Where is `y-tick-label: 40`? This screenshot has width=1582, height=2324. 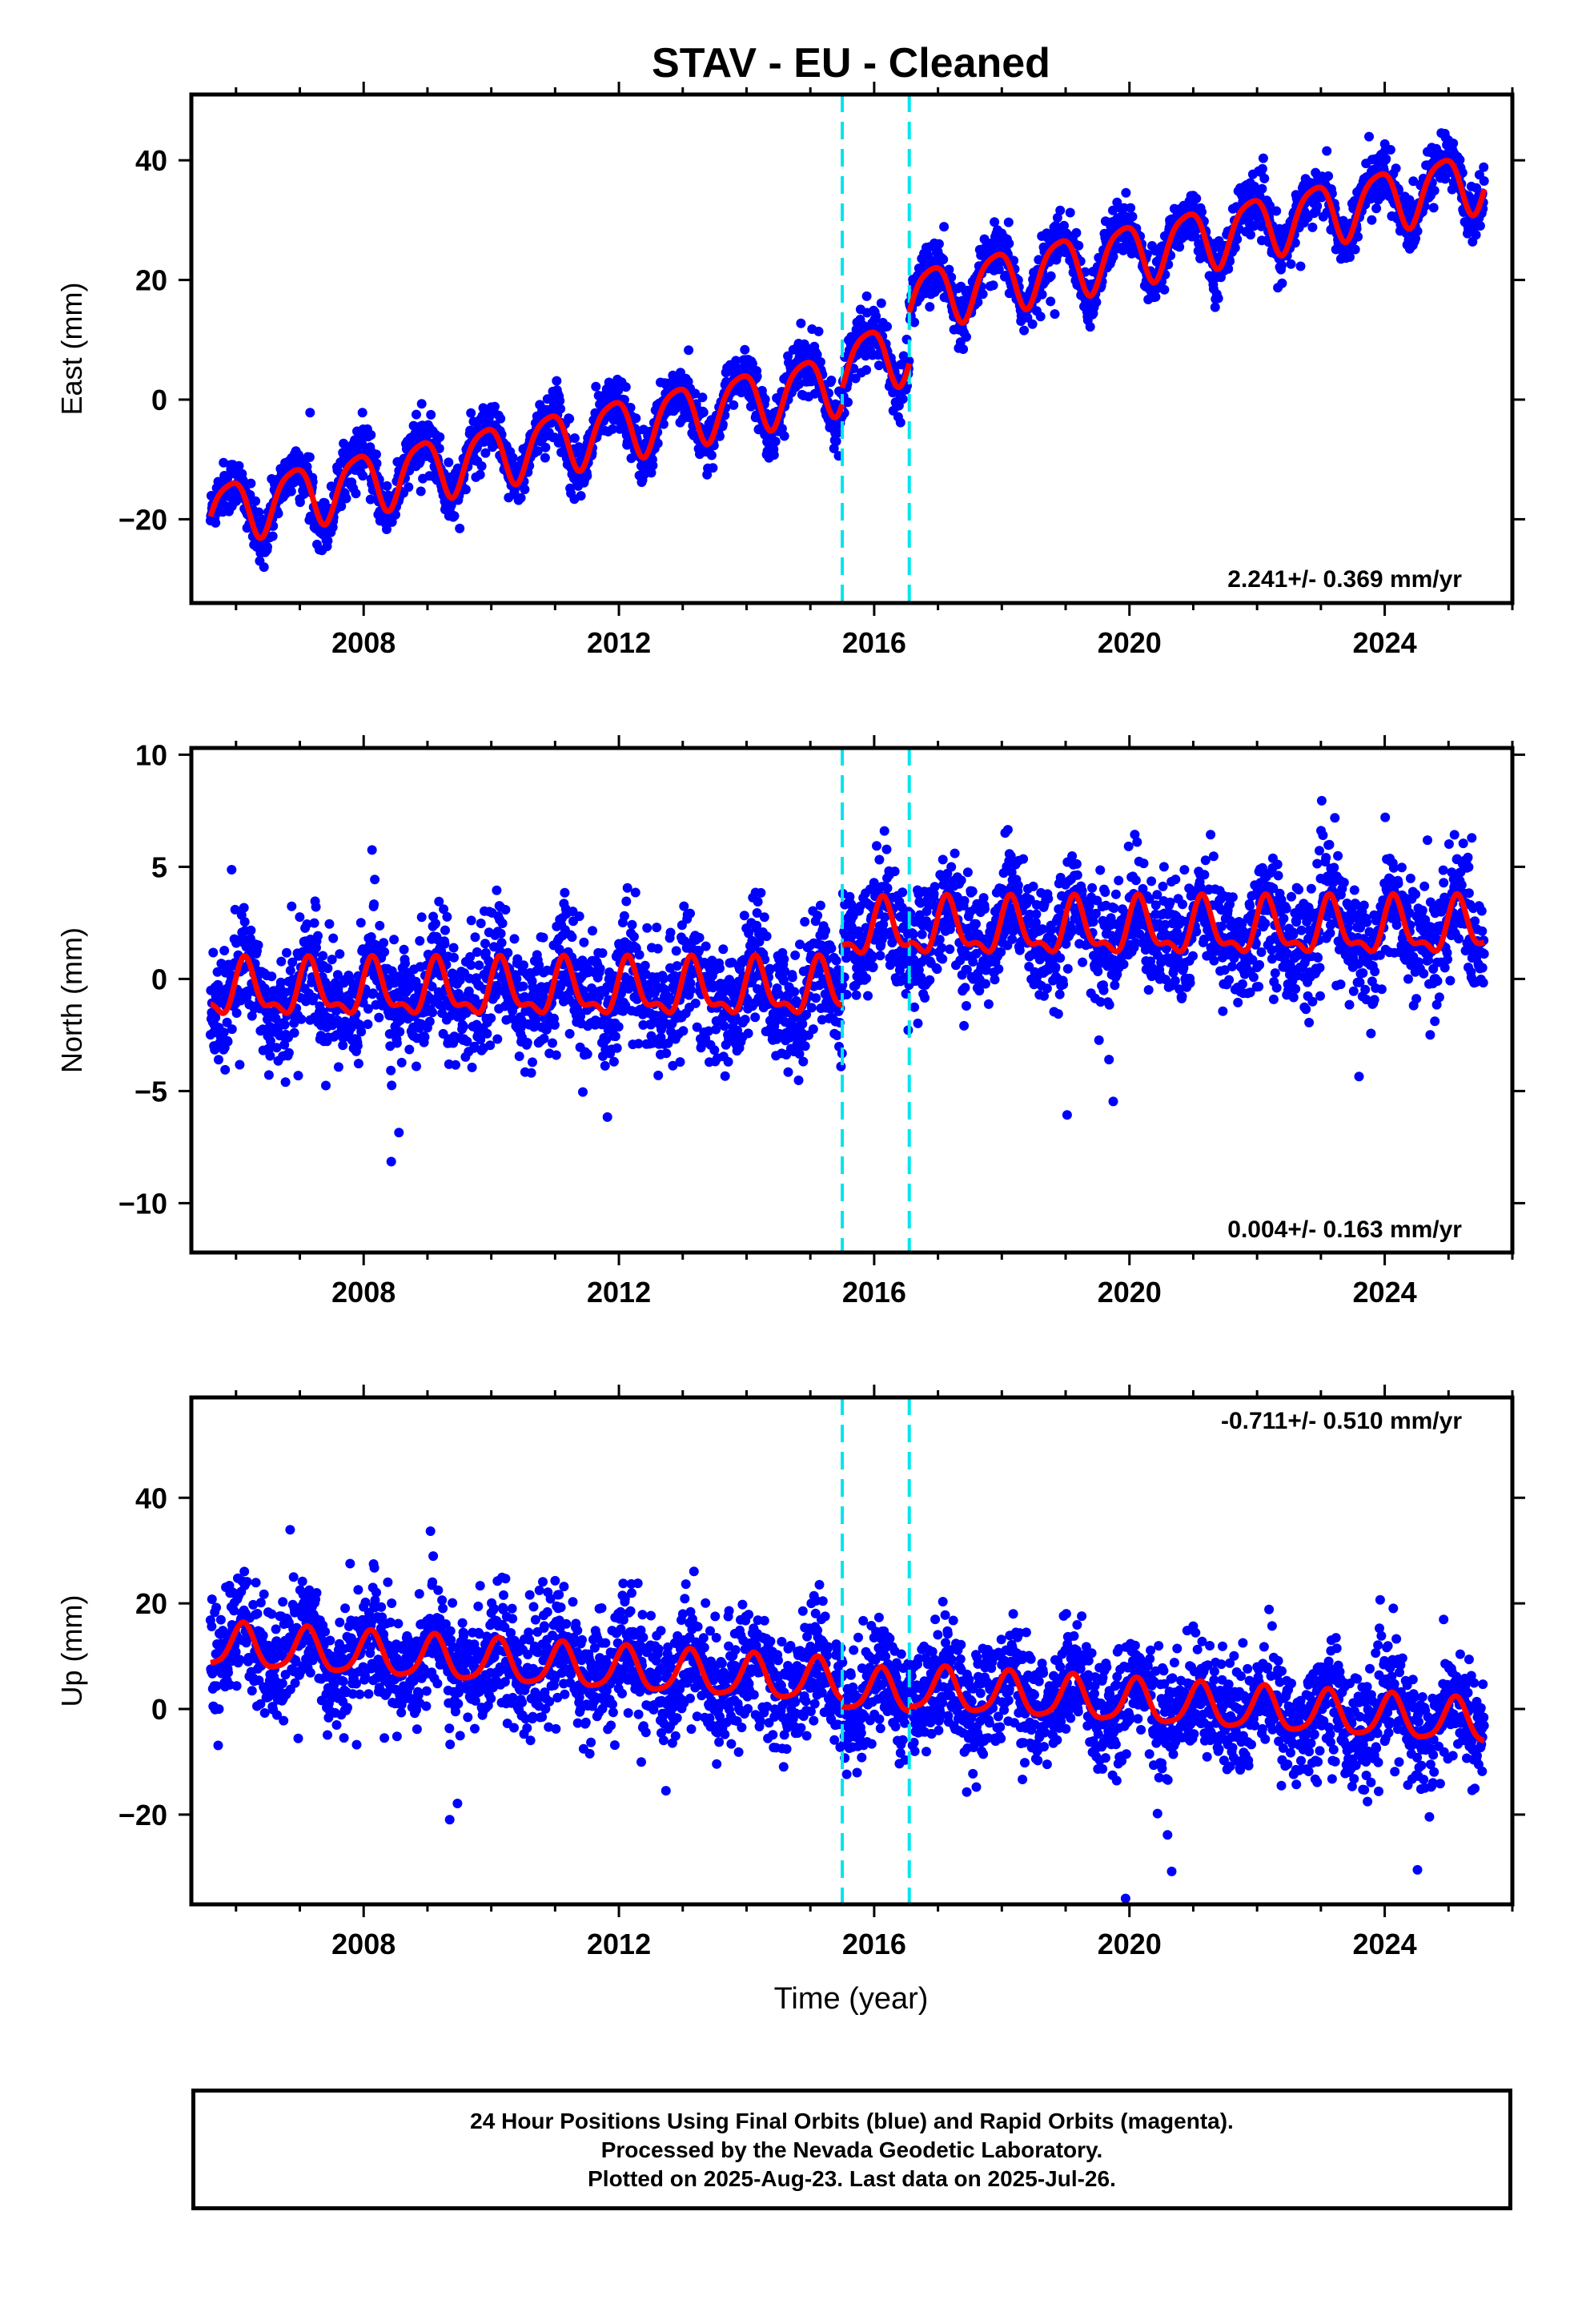
y-tick-label: 40 is located at coordinates (151, 160).